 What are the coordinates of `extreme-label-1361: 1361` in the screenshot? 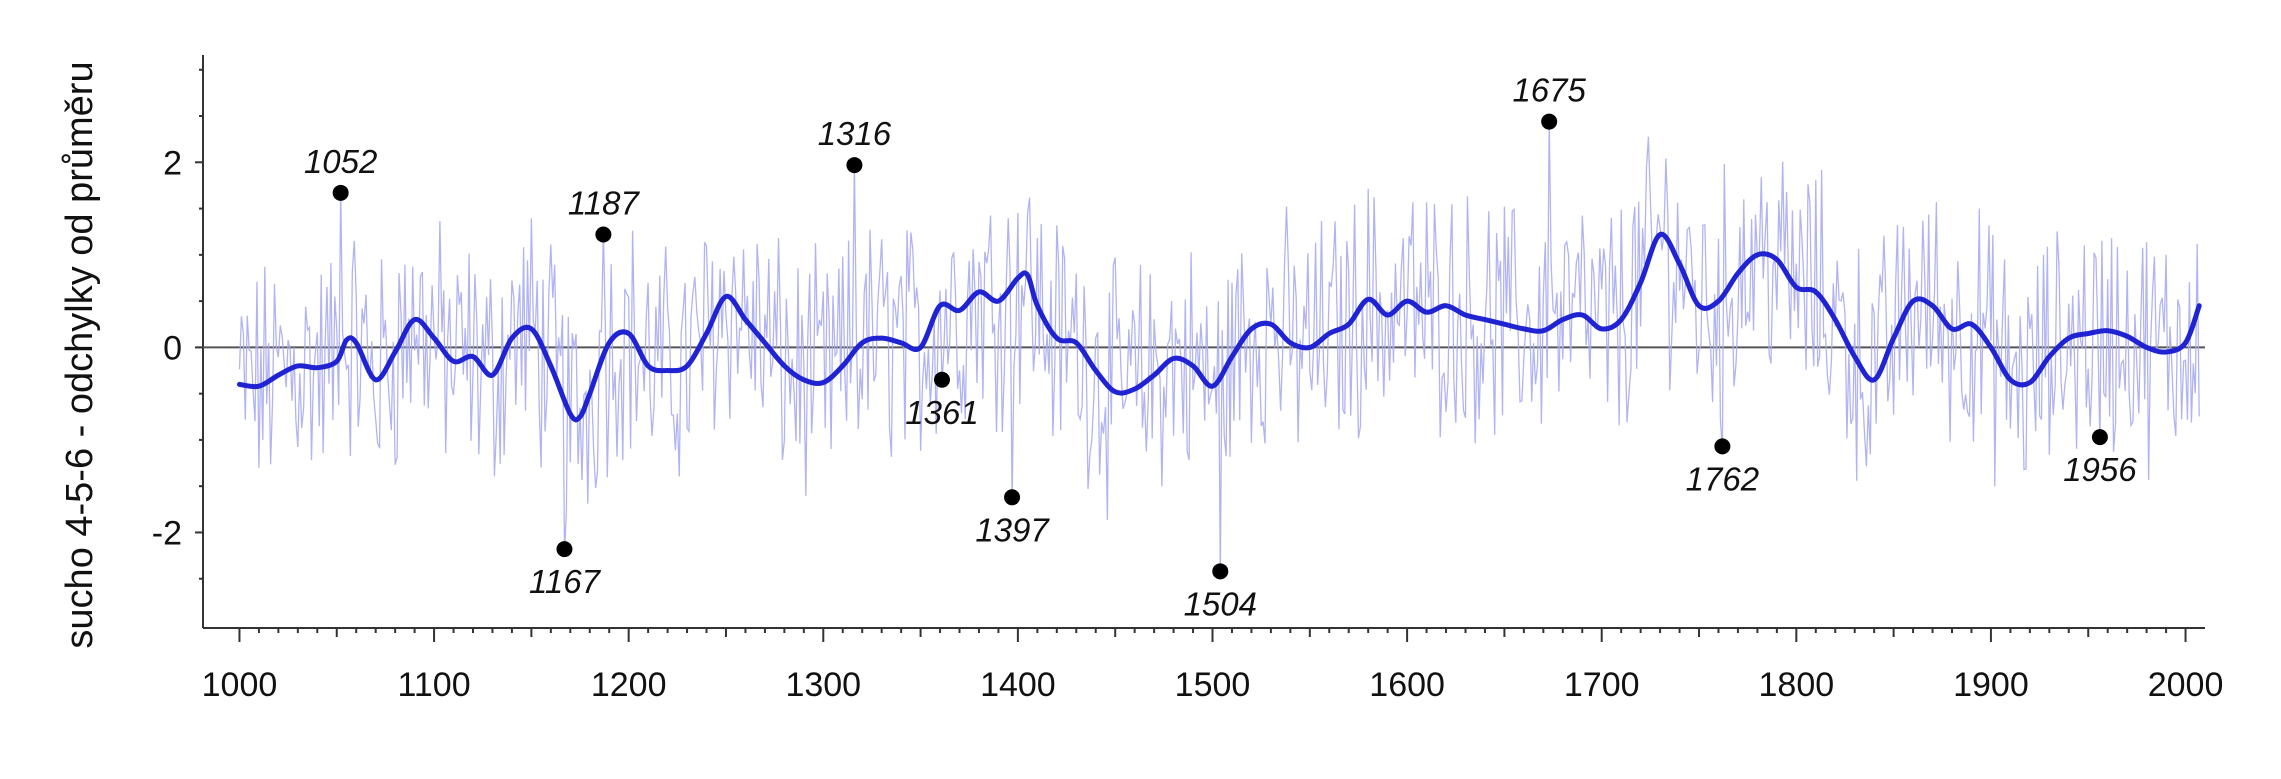 It's located at (941, 412).